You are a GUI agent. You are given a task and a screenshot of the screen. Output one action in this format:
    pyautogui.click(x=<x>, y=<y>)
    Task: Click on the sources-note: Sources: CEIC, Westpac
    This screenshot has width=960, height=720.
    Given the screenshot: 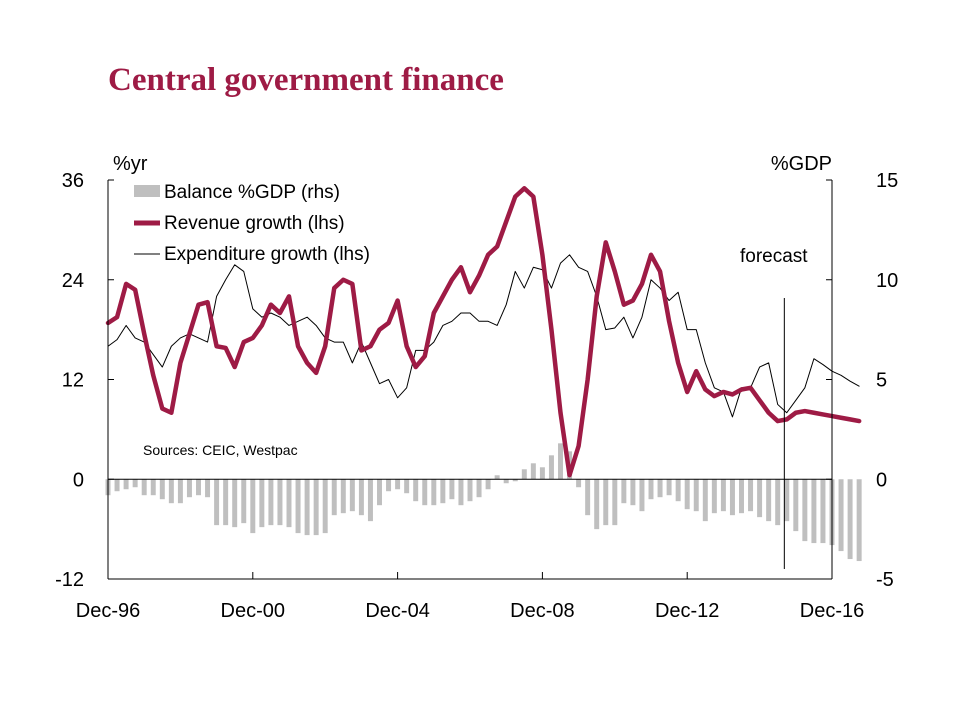 What is the action you would take?
    pyautogui.click(x=220, y=450)
    